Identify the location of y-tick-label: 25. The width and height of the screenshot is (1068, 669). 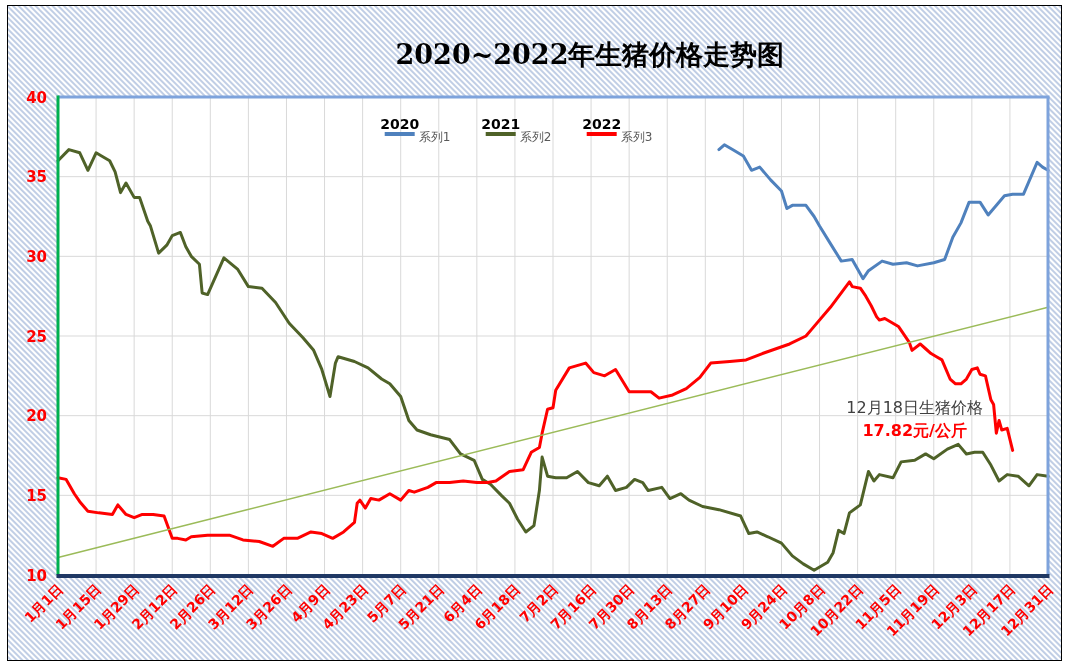
(36, 336).